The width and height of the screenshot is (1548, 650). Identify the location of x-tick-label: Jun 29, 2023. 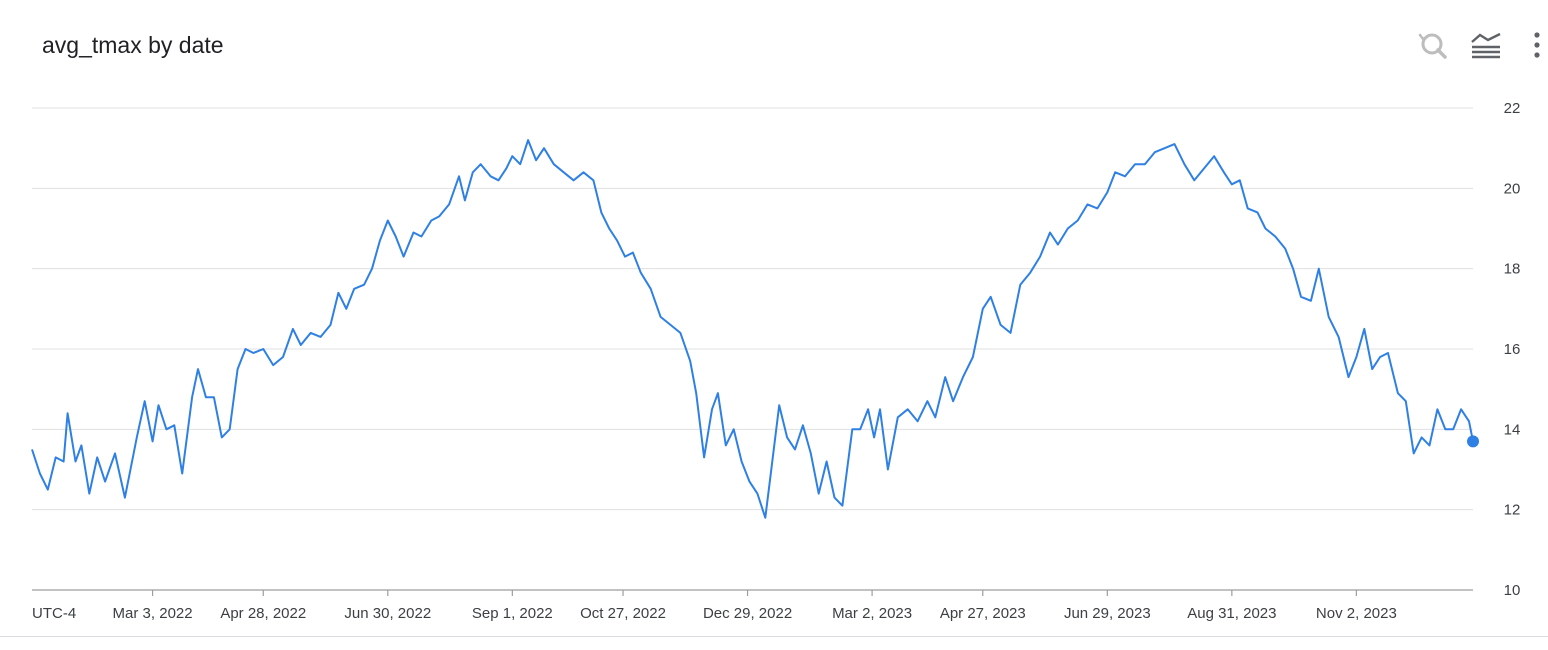
(1107, 613).